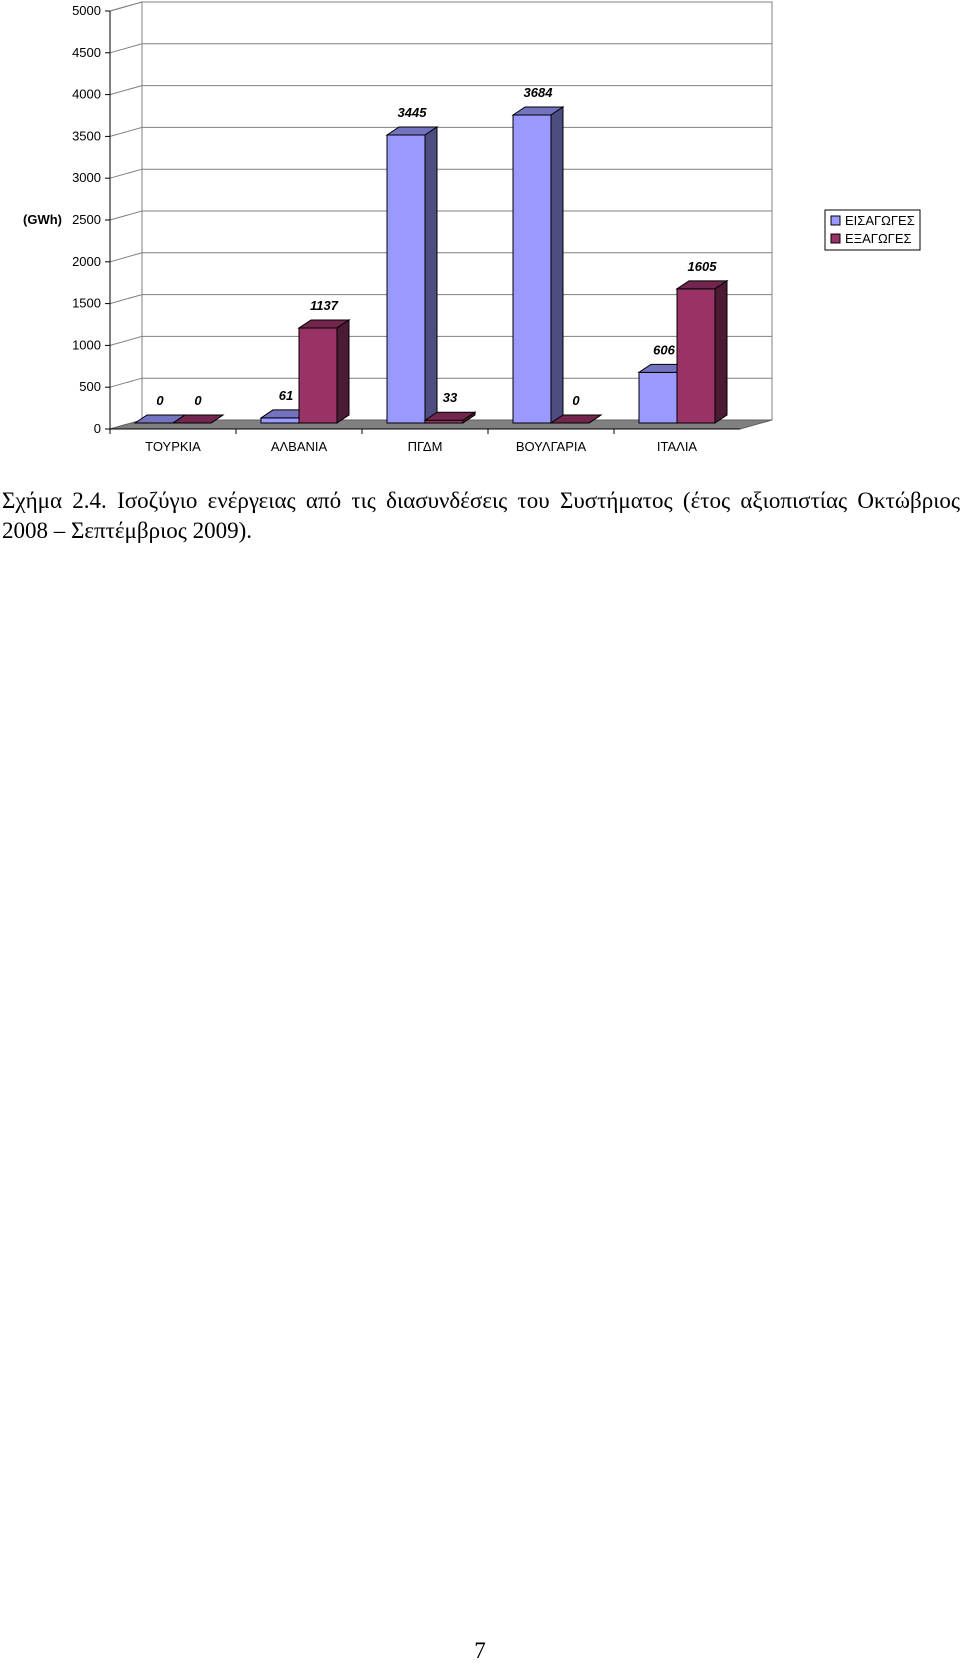  What do you see at coordinates (86, 261) in the screenshot?
I see `y-tick-label-2000: 2000` at bounding box center [86, 261].